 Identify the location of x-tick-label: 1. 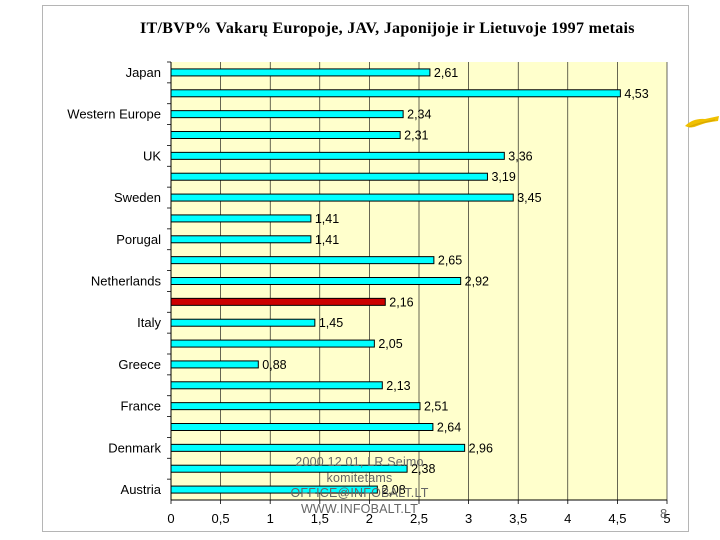
(270, 518).